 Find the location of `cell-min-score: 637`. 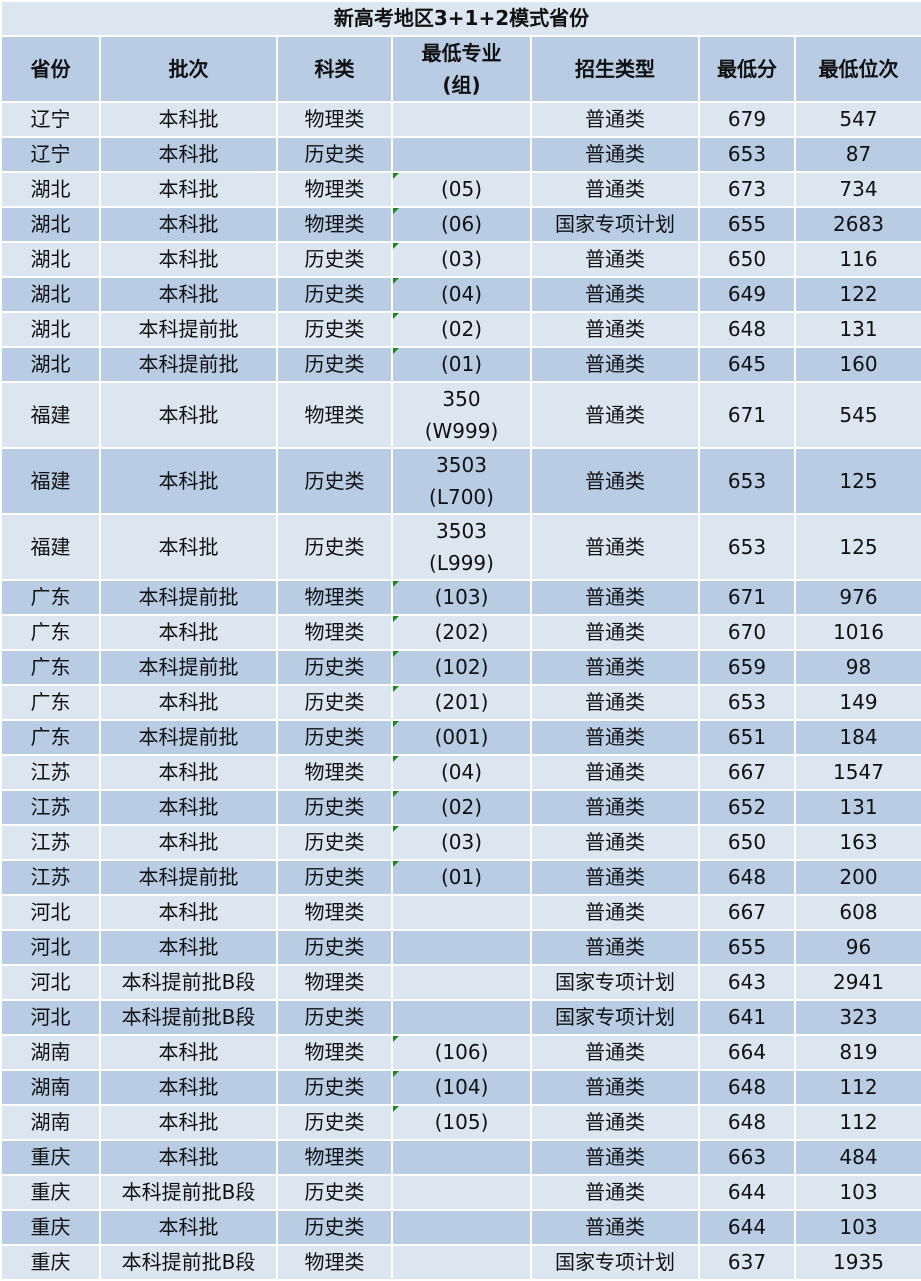

cell-min-score: 637 is located at coordinates (747, 1262).